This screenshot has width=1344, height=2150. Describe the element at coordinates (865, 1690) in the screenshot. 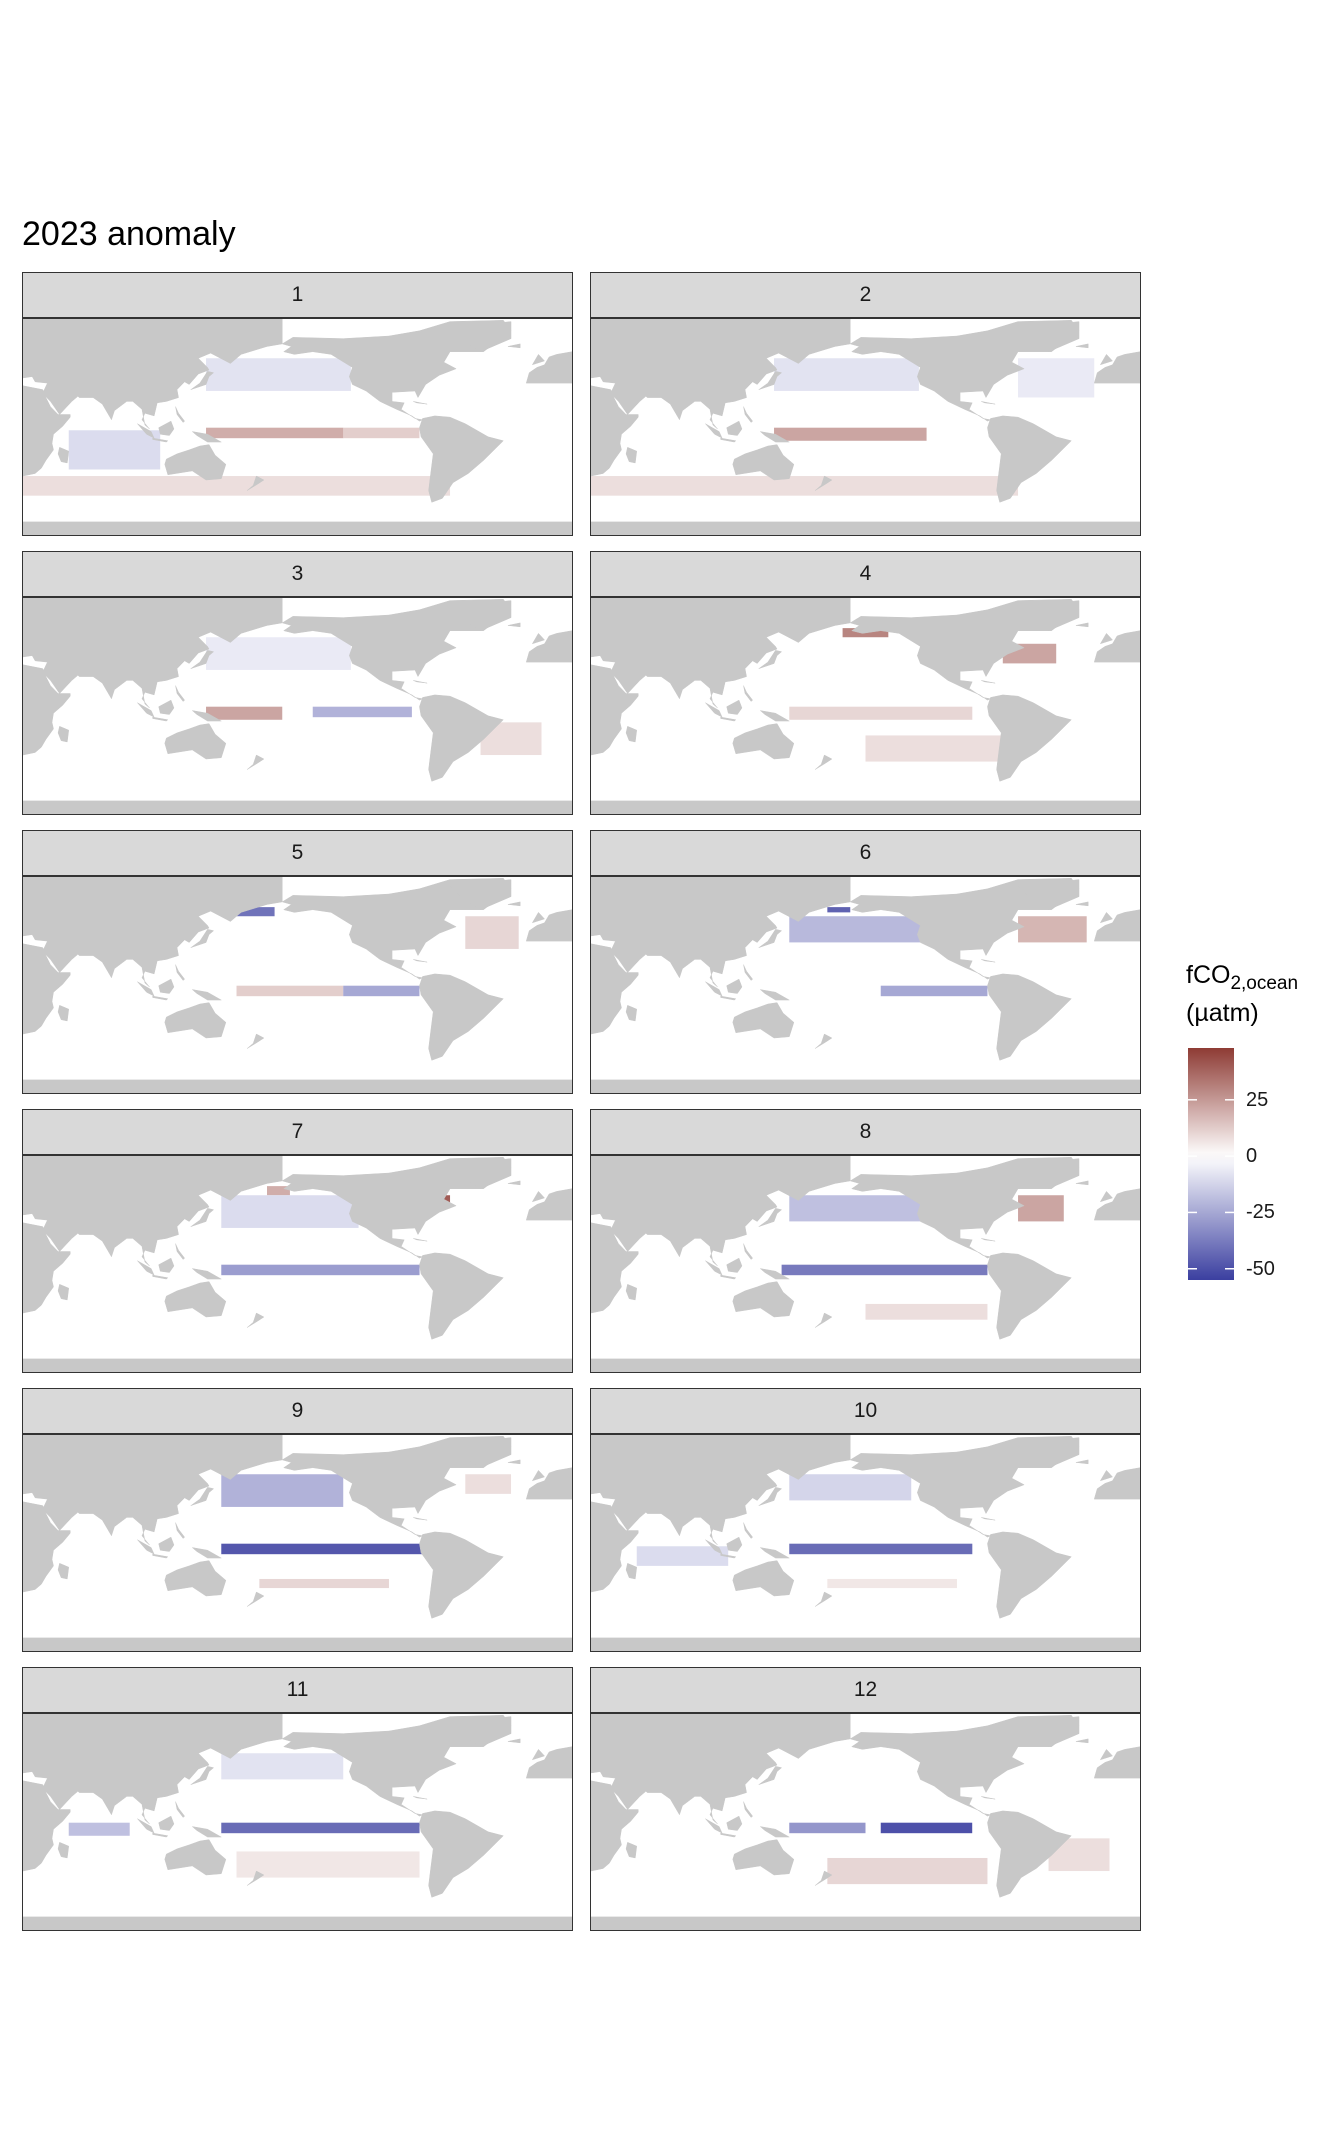

I see `facet-strip-label: 12` at that location.